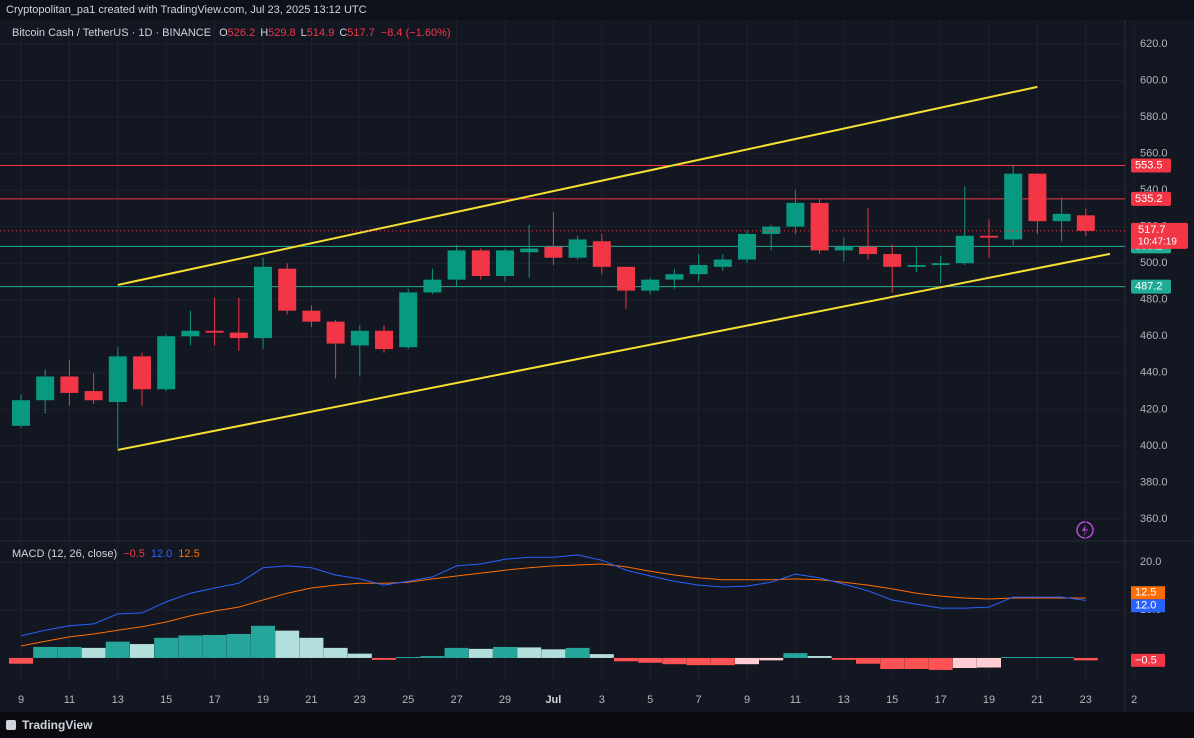 This screenshot has width=1194, height=738. Describe the element at coordinates (1154, 263) in the screenshot. I see `y-tick-label: 500.0` at that location.